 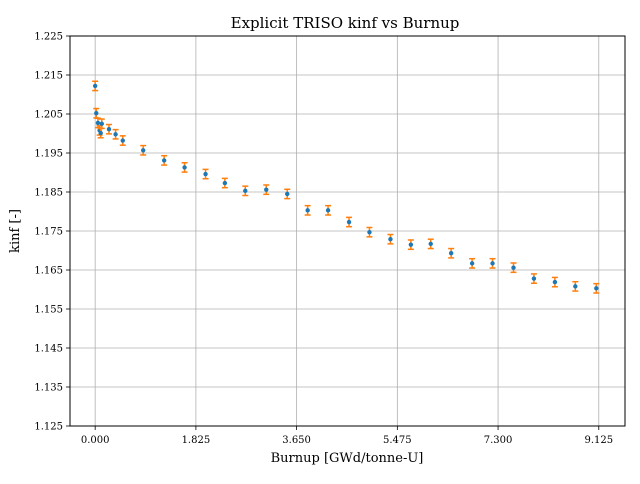 What do you see at coordinates (48, 427) in the screenshot?
I see `y-tick-label: 1.125` at bounding box center [48, 427].